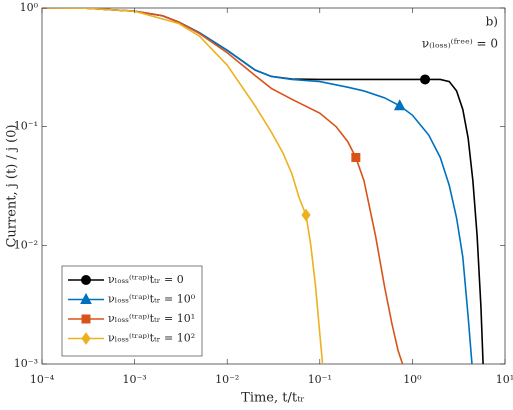 Image resolution: width=513 pixels, height=410 pixels. Describe the element at coordinates (151, 318) in the screenshot. I see `legend-label: νₗₒₛₛ⁽ᵗʳᵃᵖ⁾tₜᵣ = 10¹` at that location.